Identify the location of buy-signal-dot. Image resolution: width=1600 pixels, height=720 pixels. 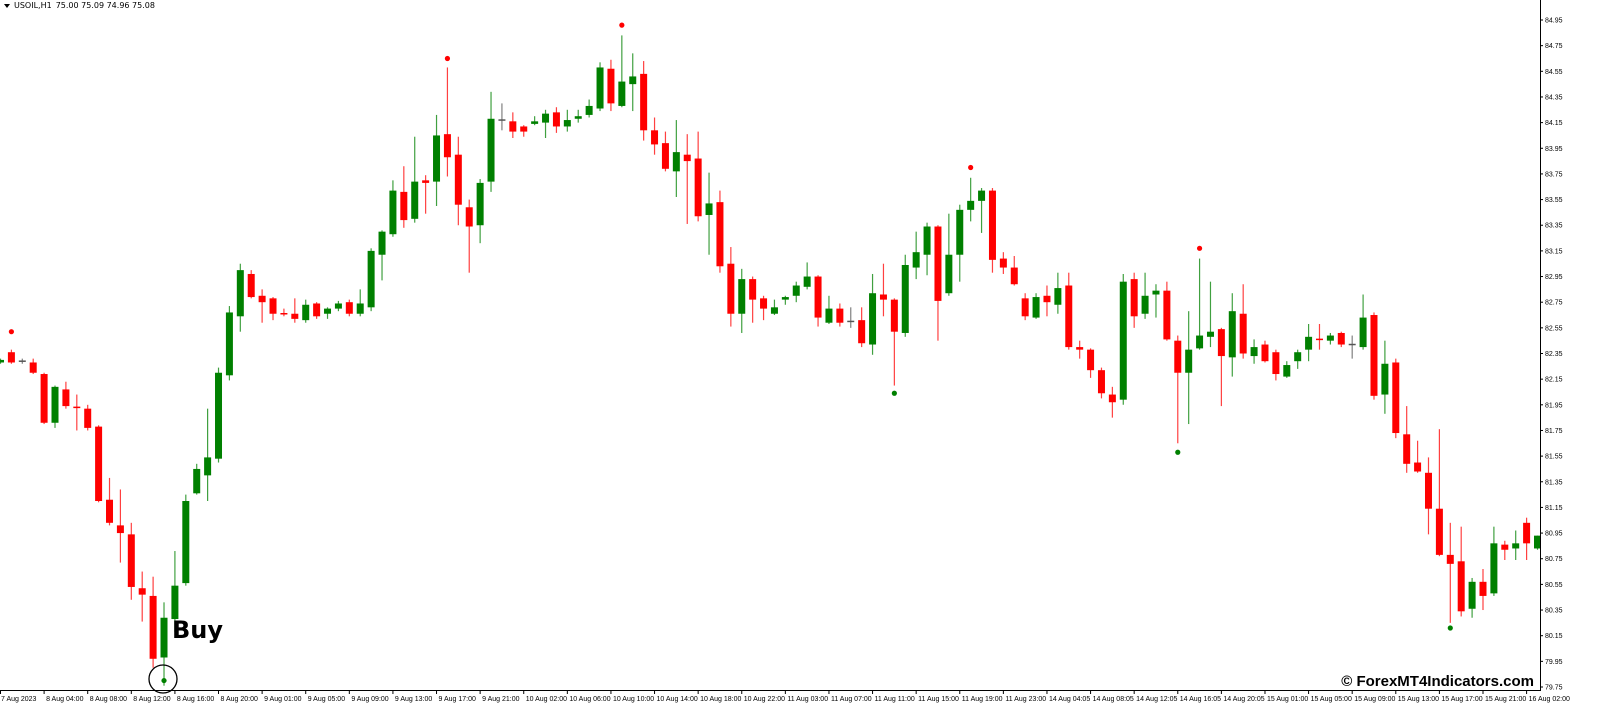
(894, 393).